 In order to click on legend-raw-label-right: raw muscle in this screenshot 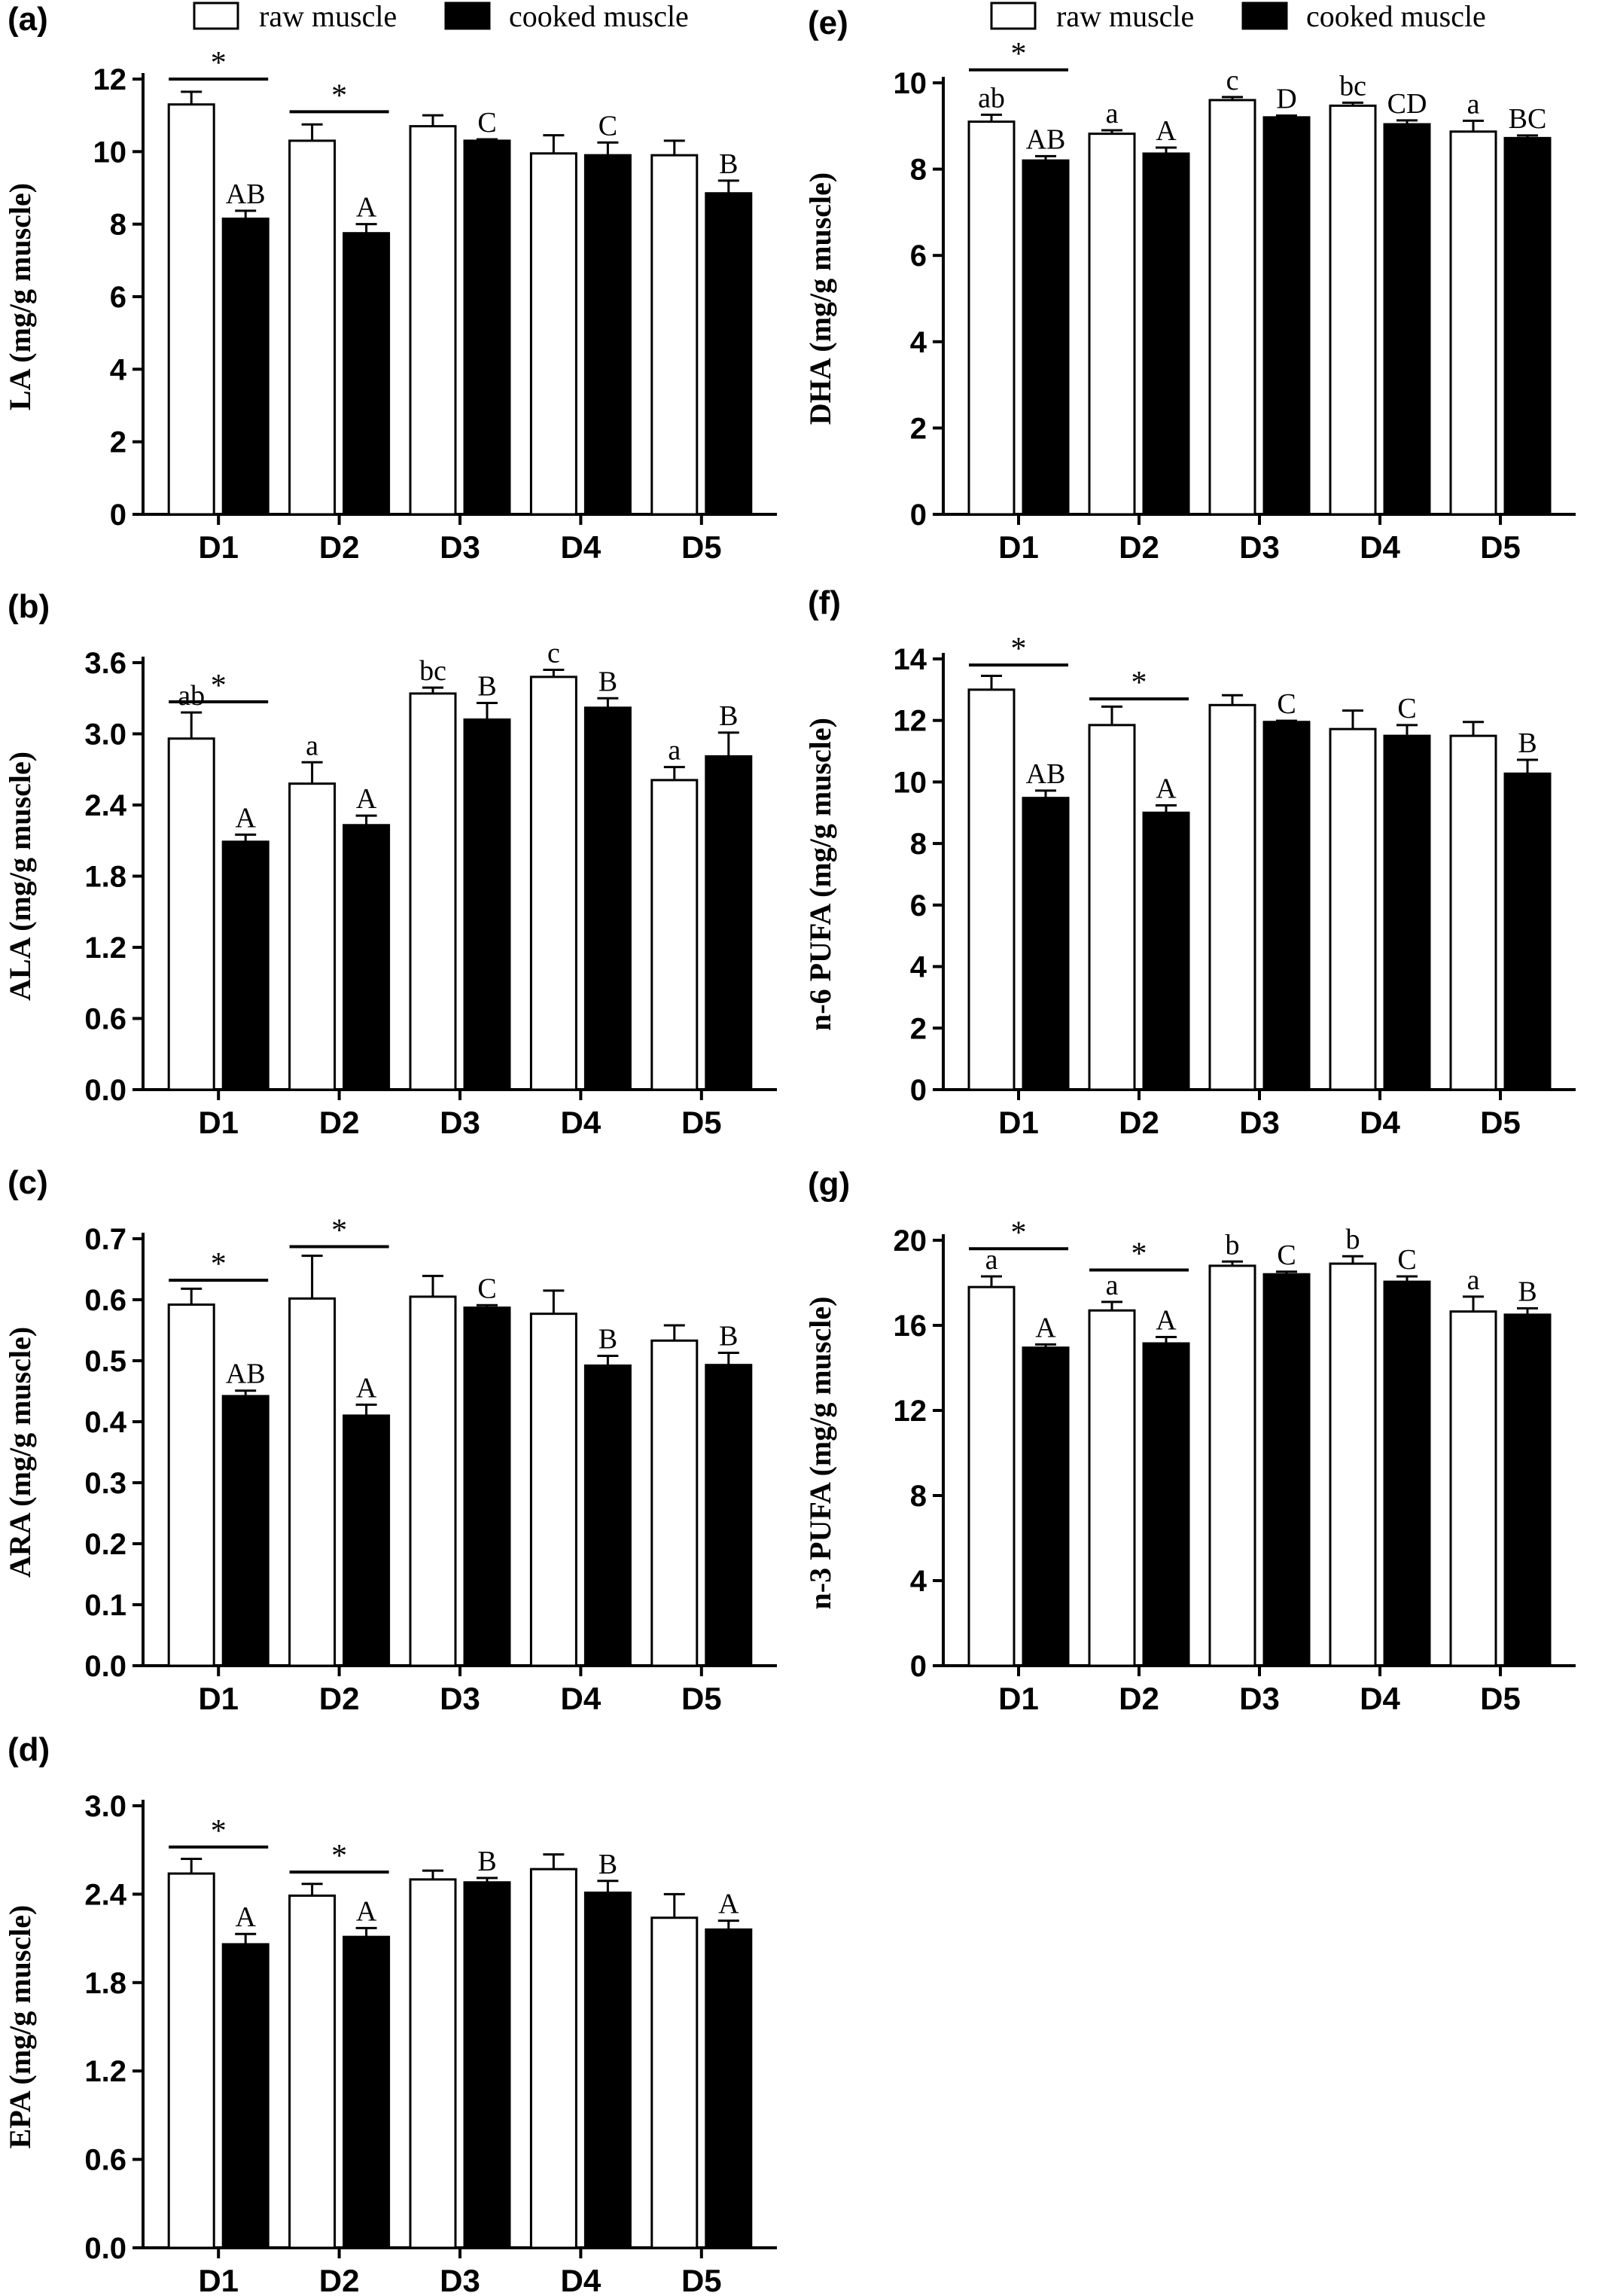, I will do `click(1125, 17)`.